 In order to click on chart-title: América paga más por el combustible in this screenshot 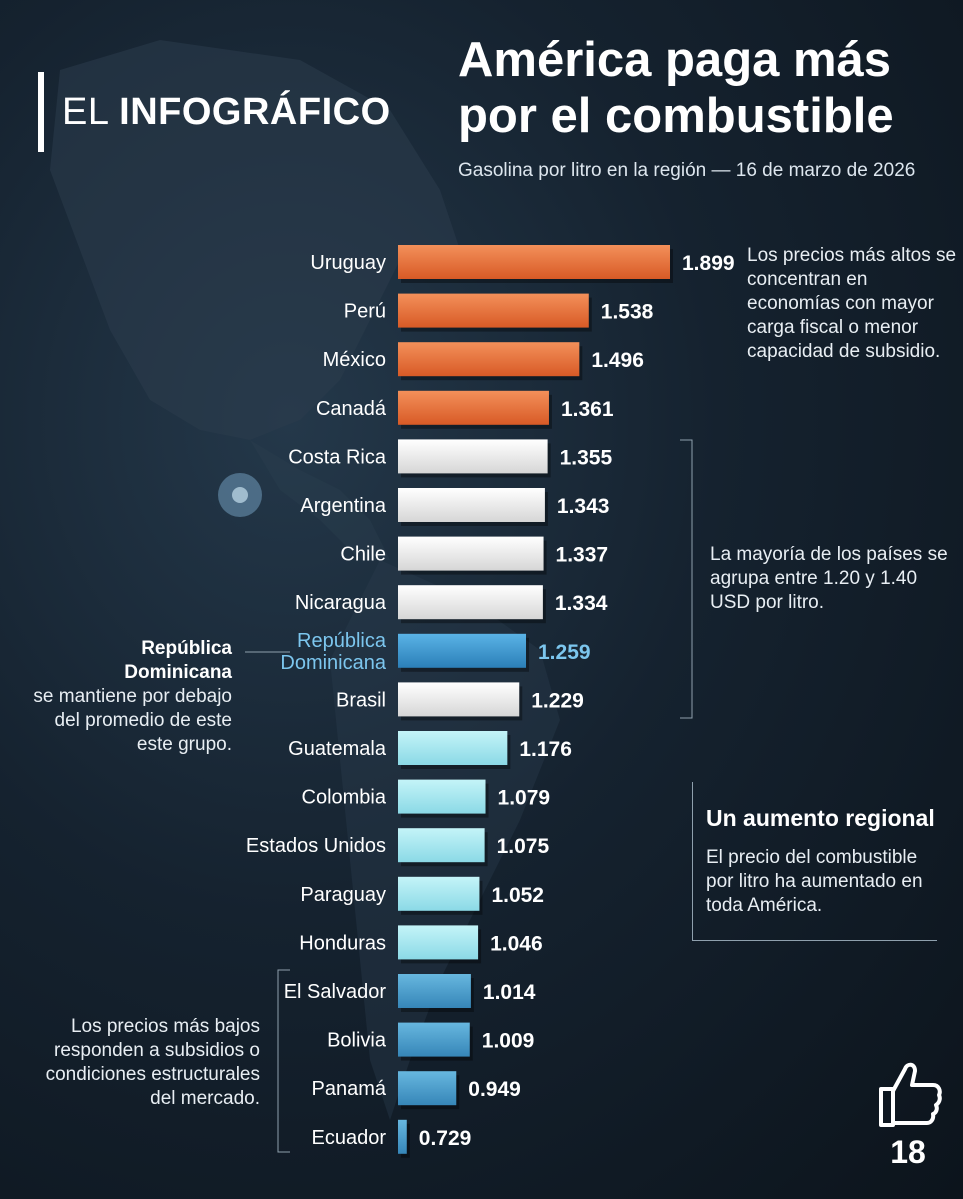, I will do `click(676, 88)`.